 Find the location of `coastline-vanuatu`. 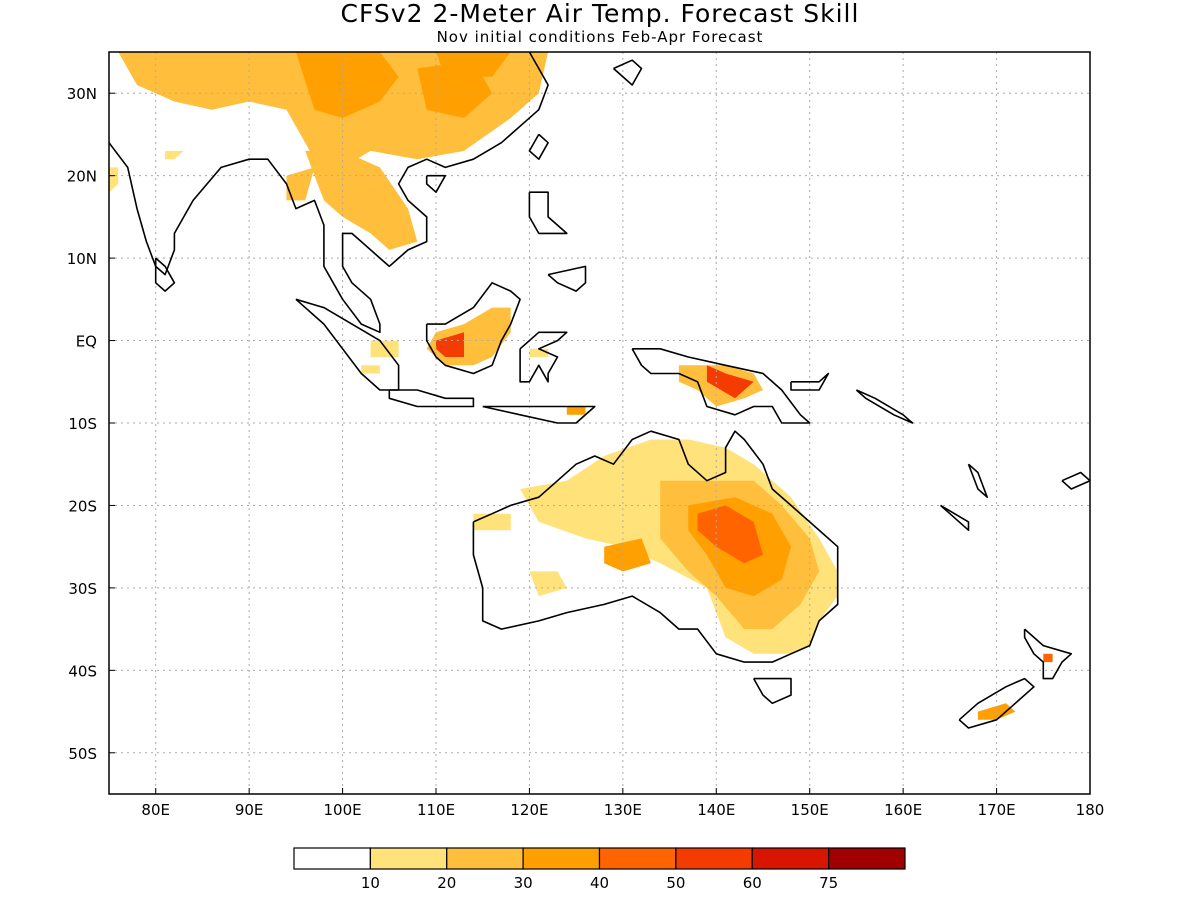

coastline-vanuatu is located at coordinates (978, 481).